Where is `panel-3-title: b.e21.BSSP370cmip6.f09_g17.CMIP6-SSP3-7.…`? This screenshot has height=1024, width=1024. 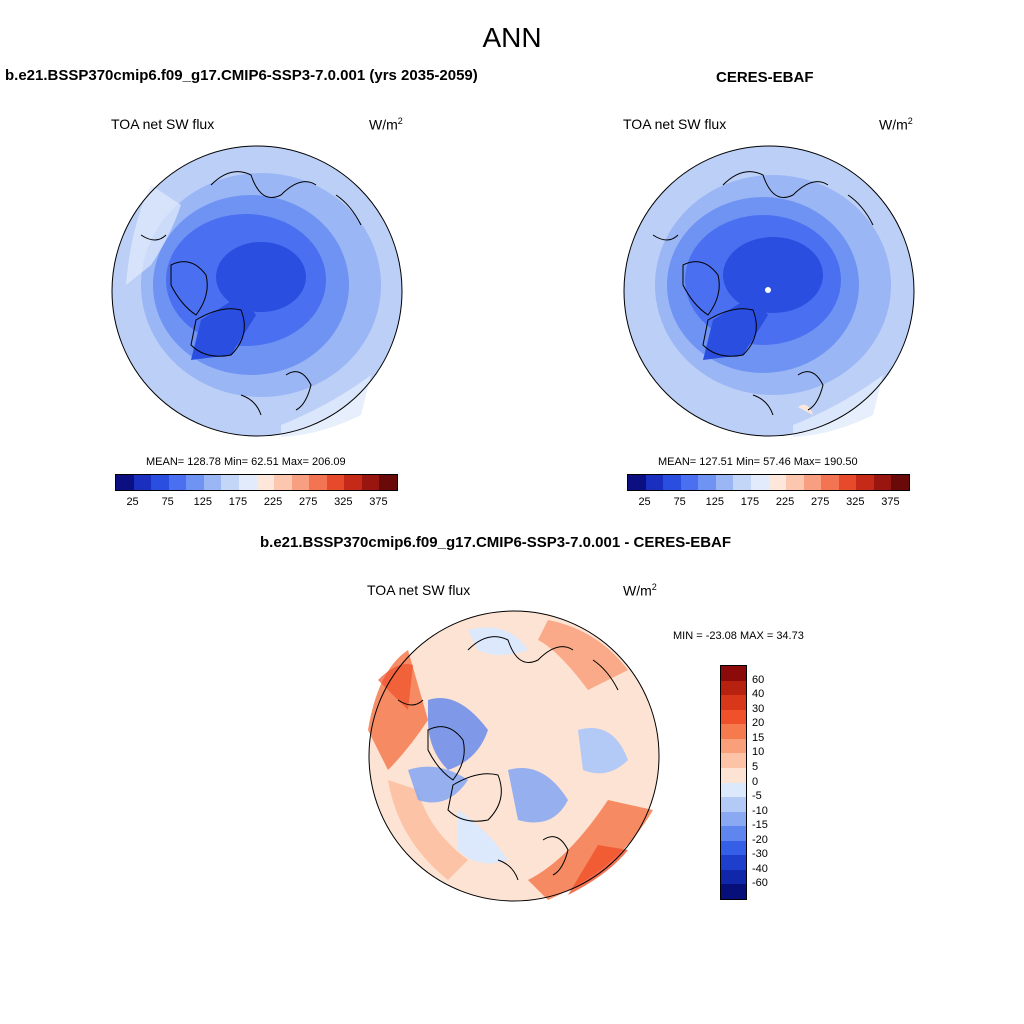
panel-3-title: b.e21.BSSP370cmip6.f09_g17.CMIP6-SSP3-7.… is located at coordinates (496, 542).